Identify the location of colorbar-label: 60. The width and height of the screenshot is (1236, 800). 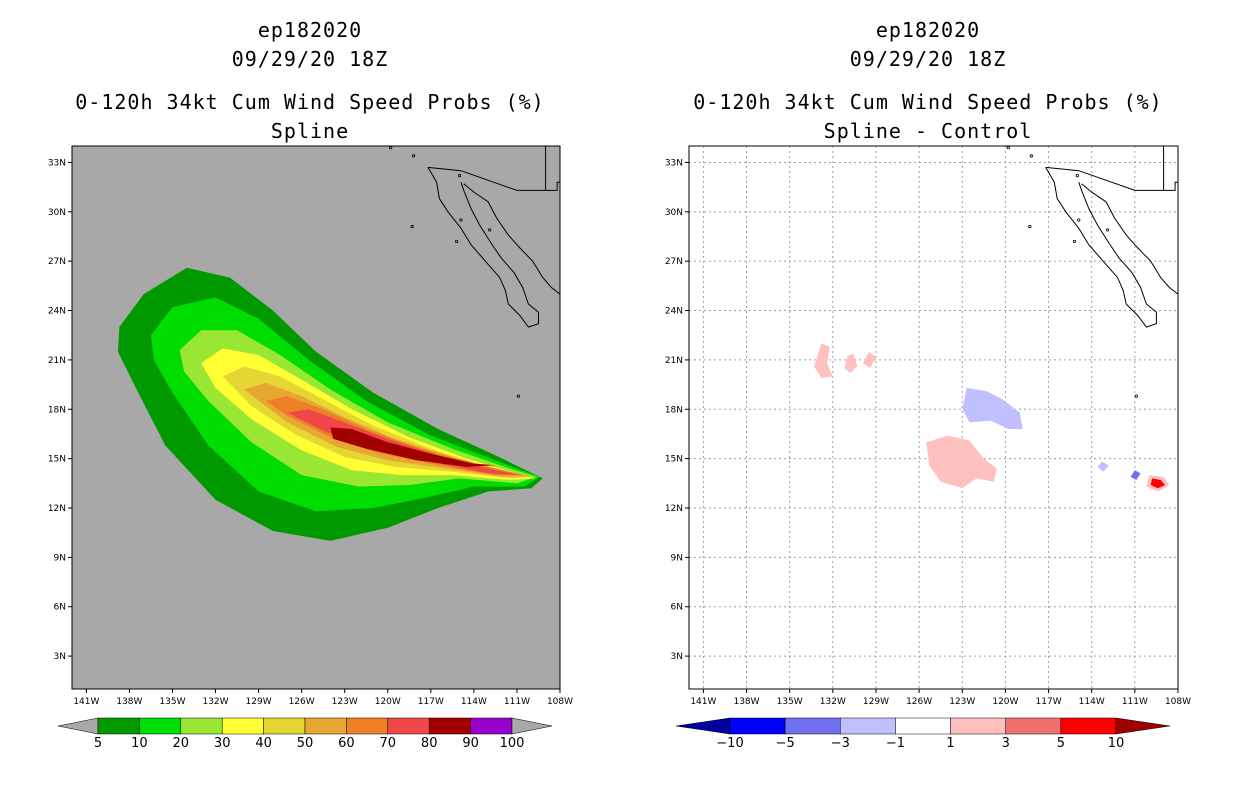
(346, 743).